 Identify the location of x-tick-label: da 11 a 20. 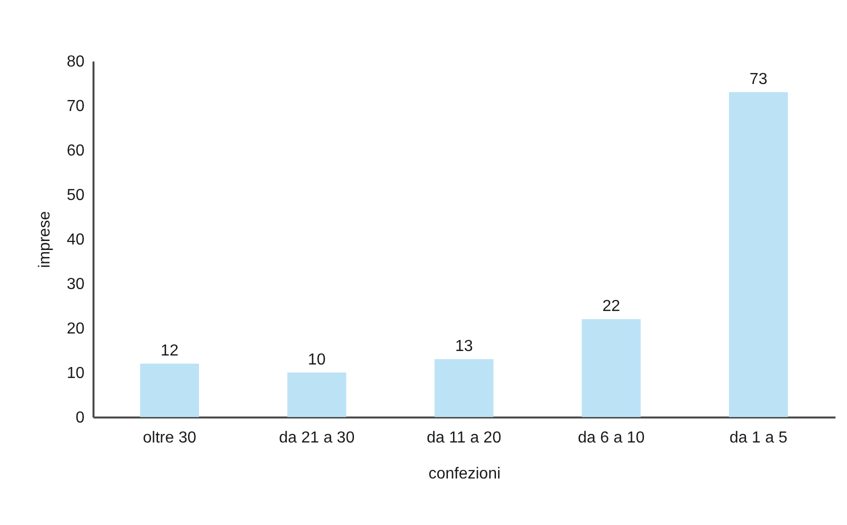
(464, 438).